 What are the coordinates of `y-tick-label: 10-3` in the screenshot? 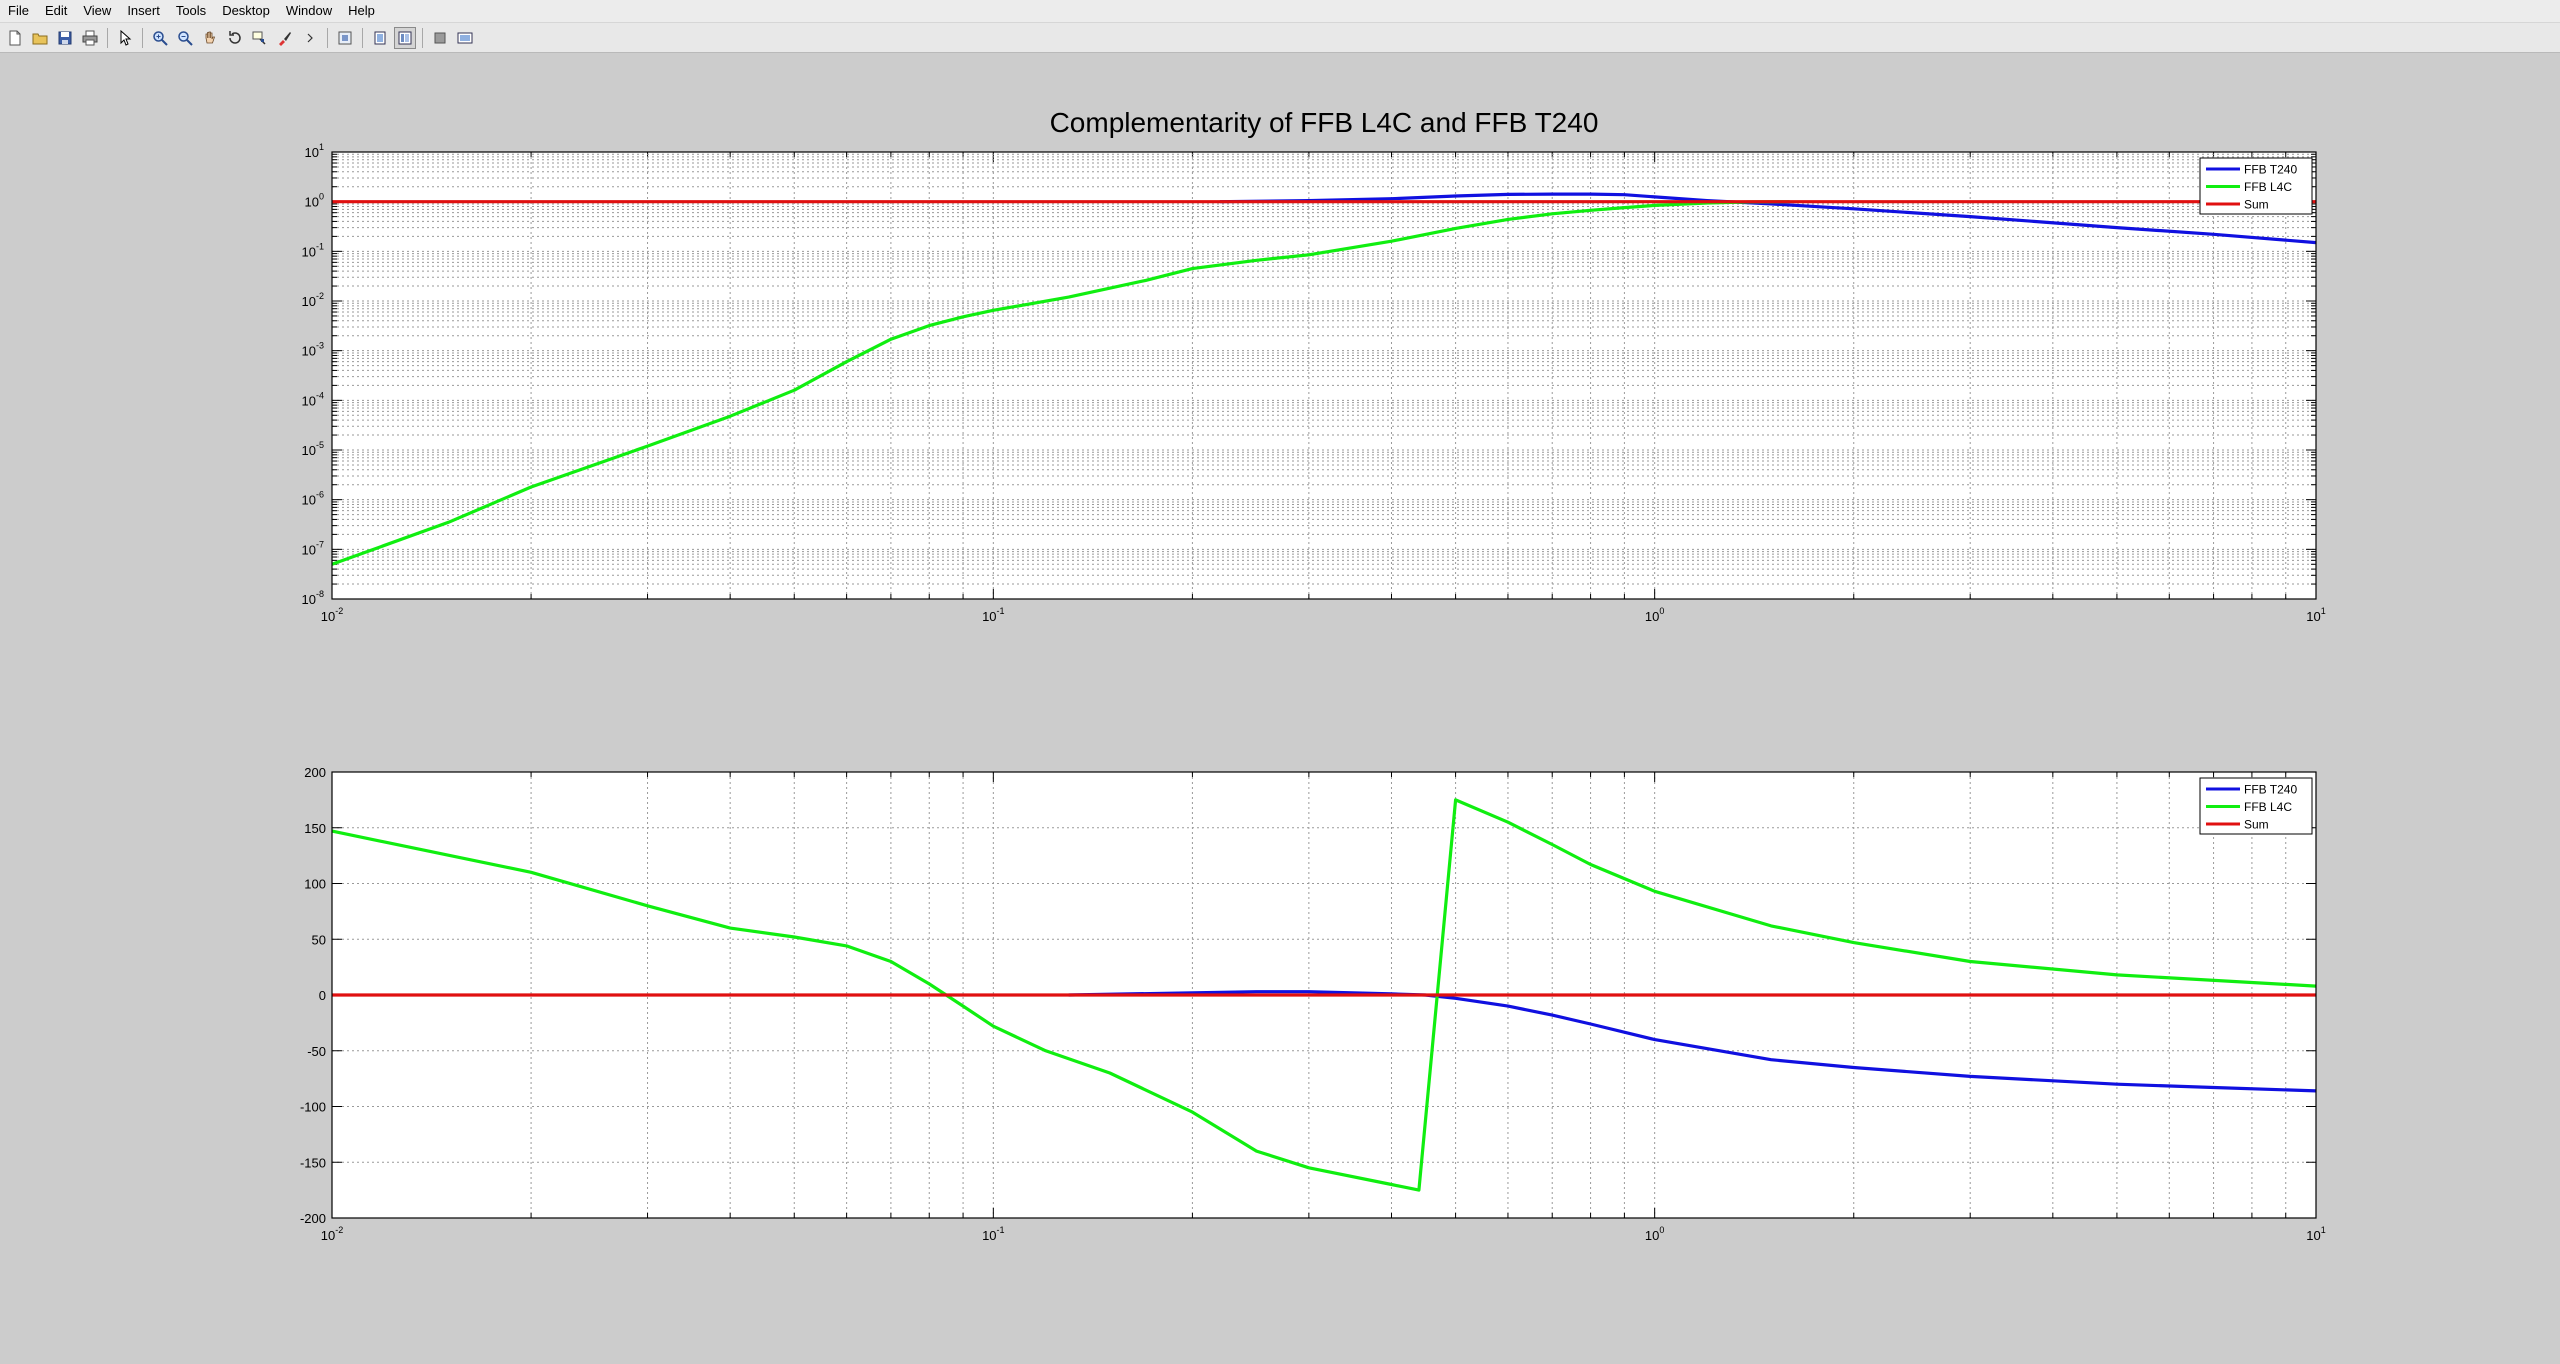 It's located at (313, 350).